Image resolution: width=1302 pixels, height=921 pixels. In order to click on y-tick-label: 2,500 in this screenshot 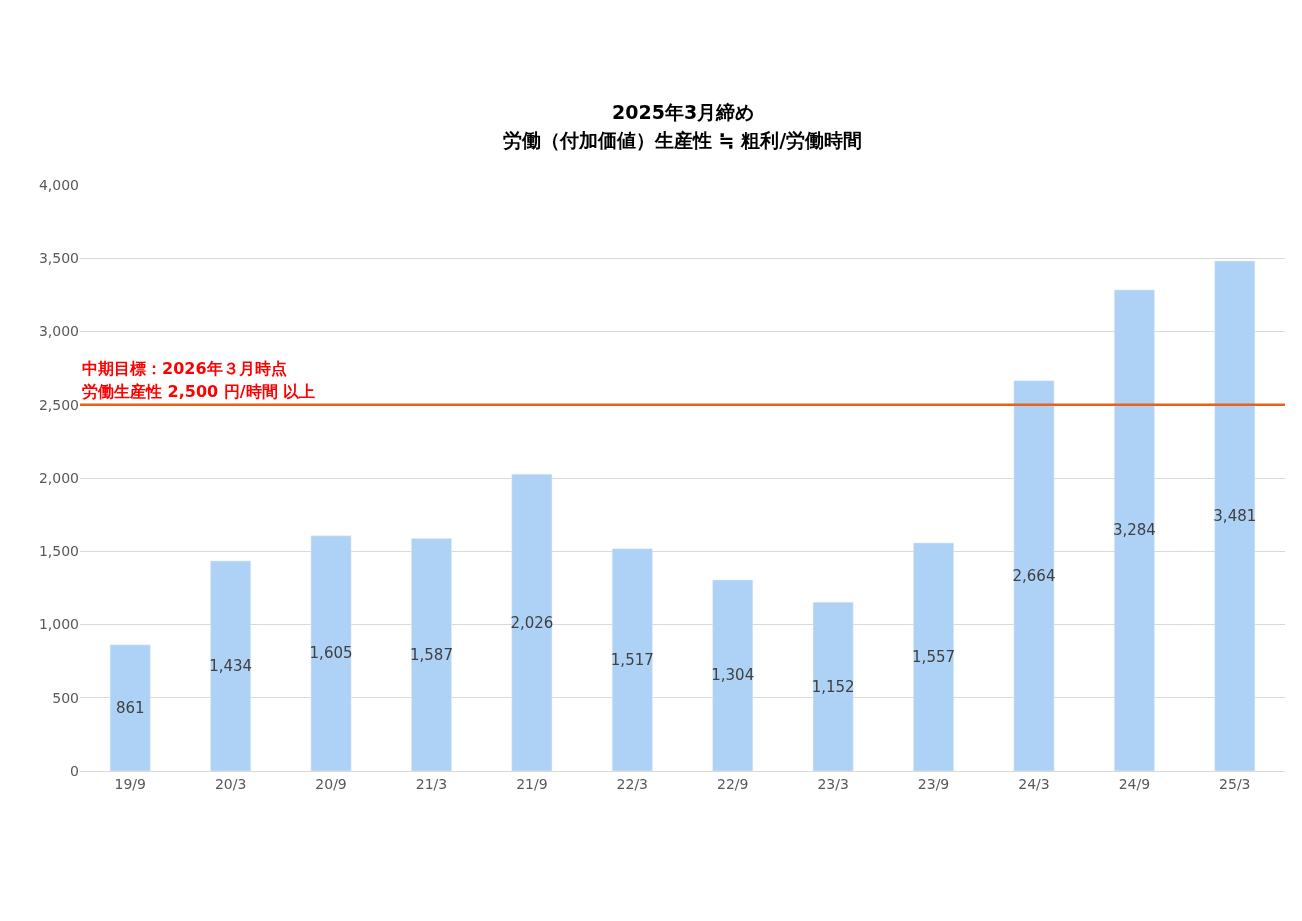, I will do `click(58, 404)`.